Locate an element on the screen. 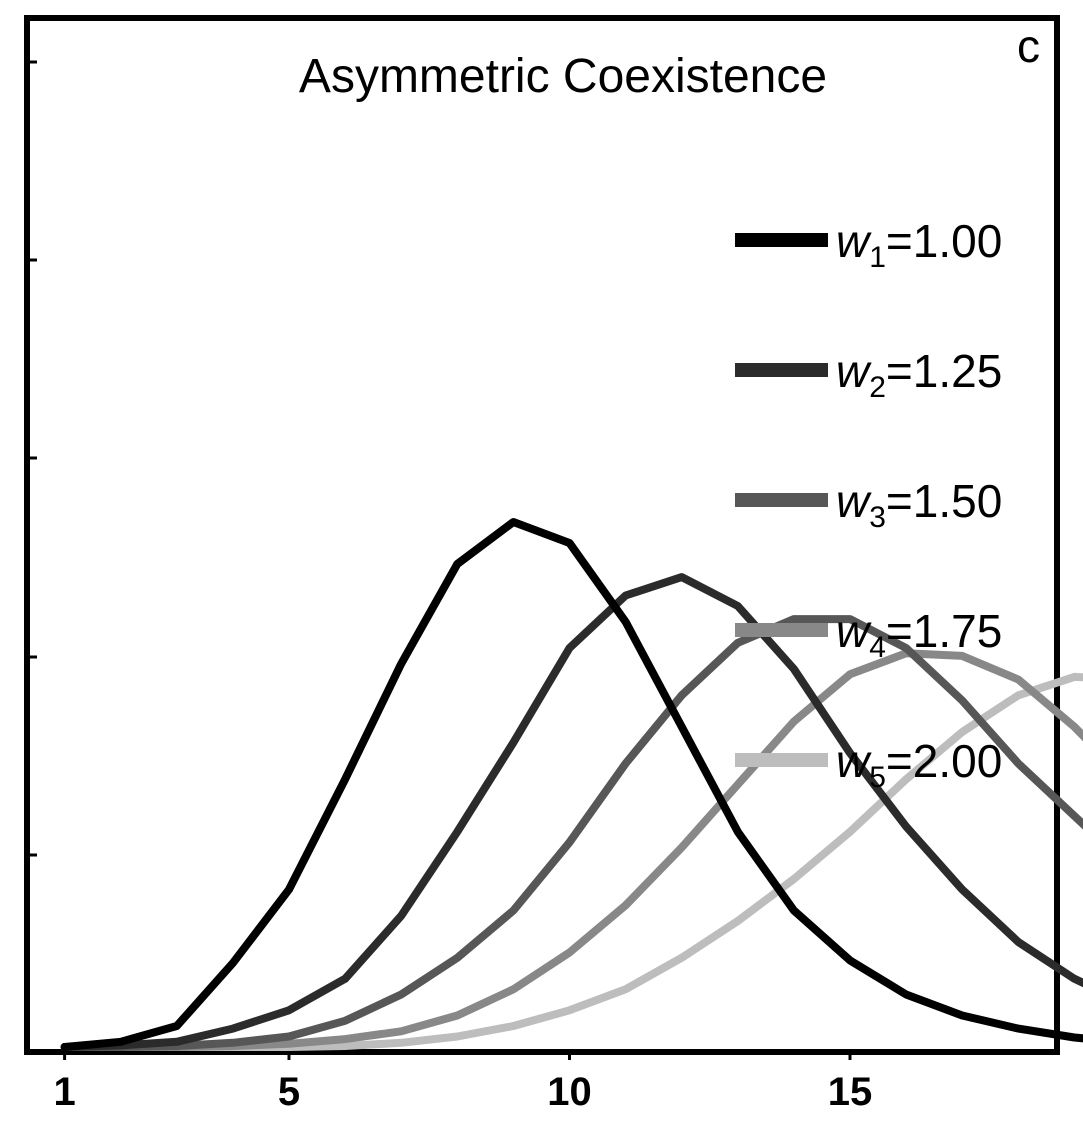 This screenshot has width=1083, height=1123. legend-subscript: 5 is located at coordinates (877, 777).